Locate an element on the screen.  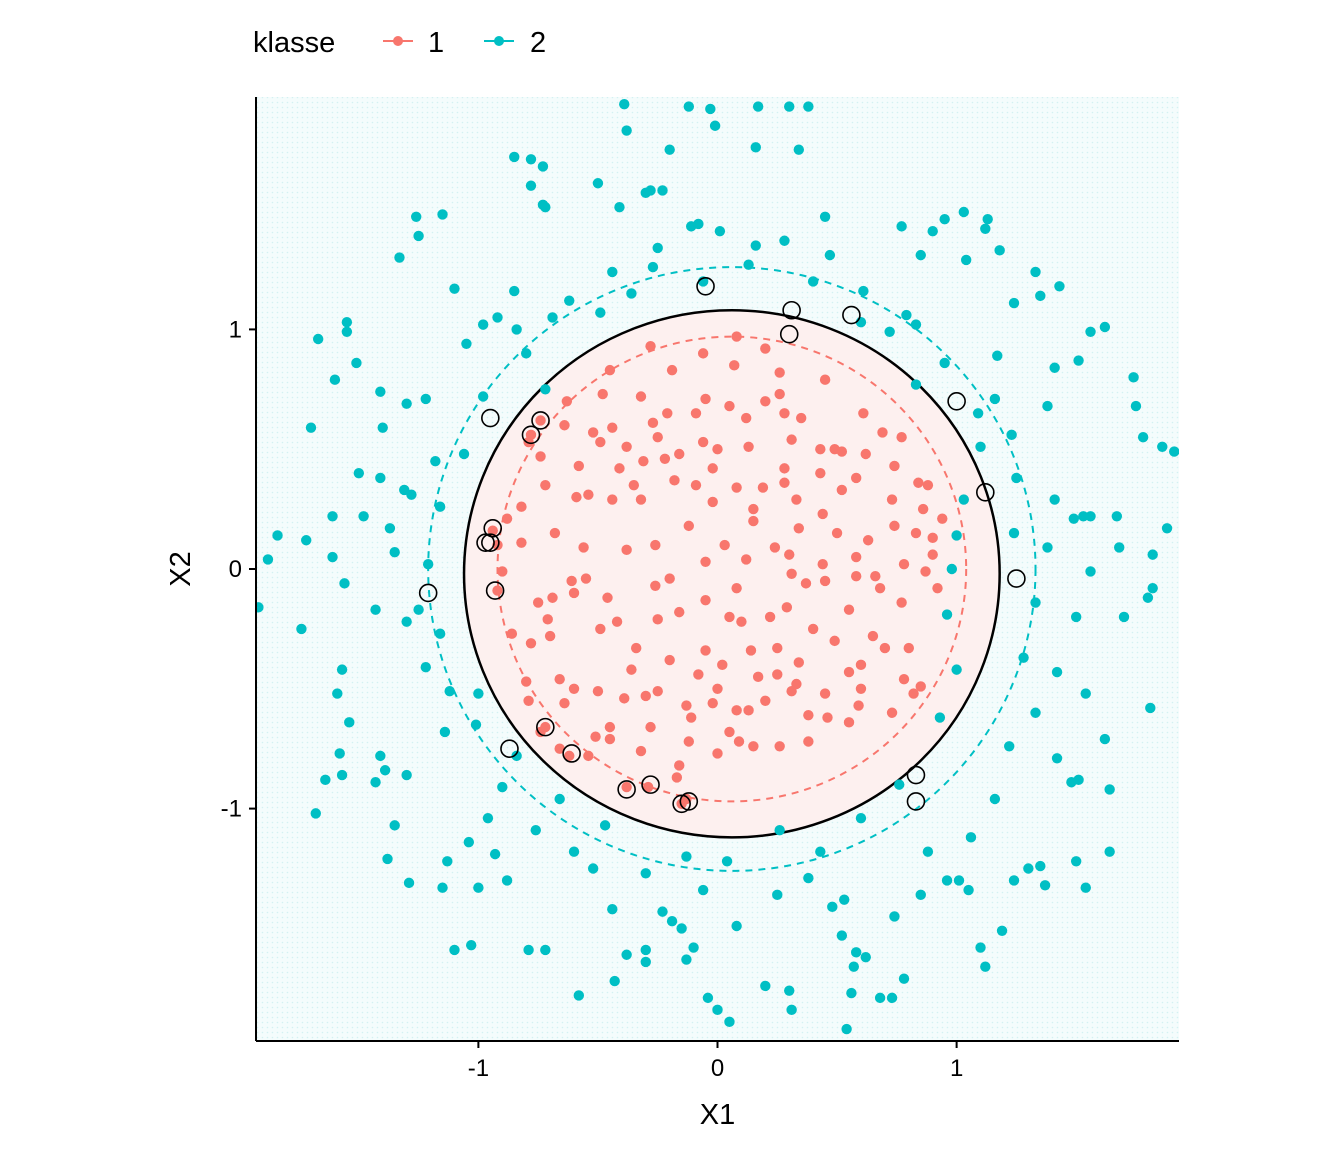
x-tick-label: 0 is located at coordinates (717, 1068).